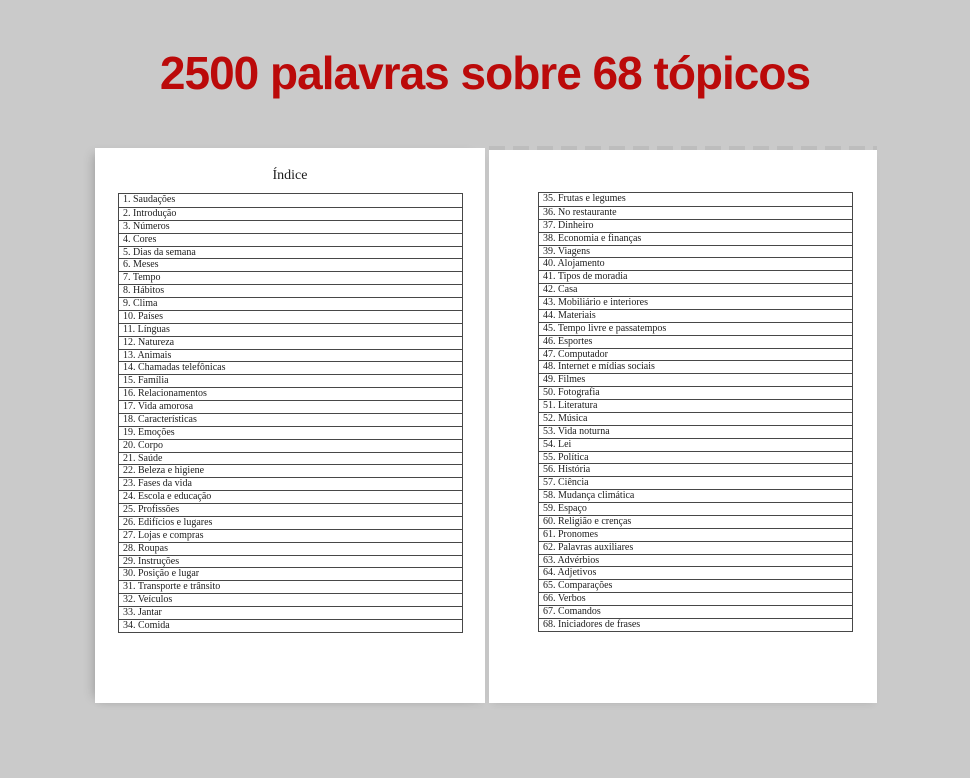 This screenshot has height=778, width=970. What do you see at coordinates (290, 264) in the screenshot?
I see `table-row: 6. Meses` at bounding box center [290, 264].